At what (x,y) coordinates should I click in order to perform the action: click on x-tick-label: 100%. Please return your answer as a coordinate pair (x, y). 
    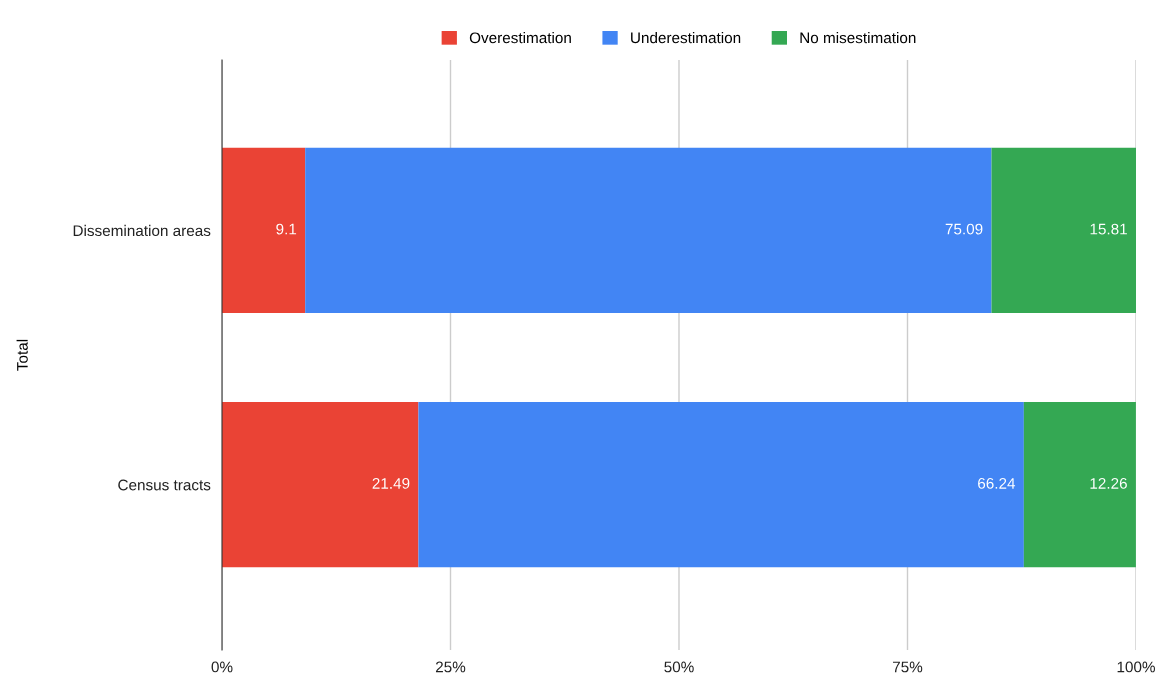
    Looking at the image, I should click on (1136, 667).